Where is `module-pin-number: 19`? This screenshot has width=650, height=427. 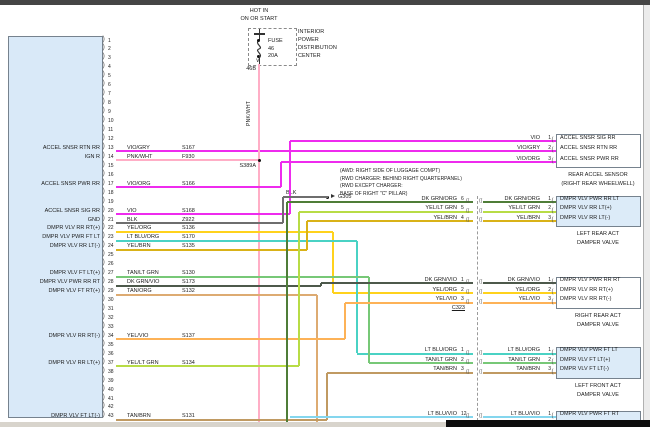 module-pin-number: 19 is located at coordinates (111, 201).